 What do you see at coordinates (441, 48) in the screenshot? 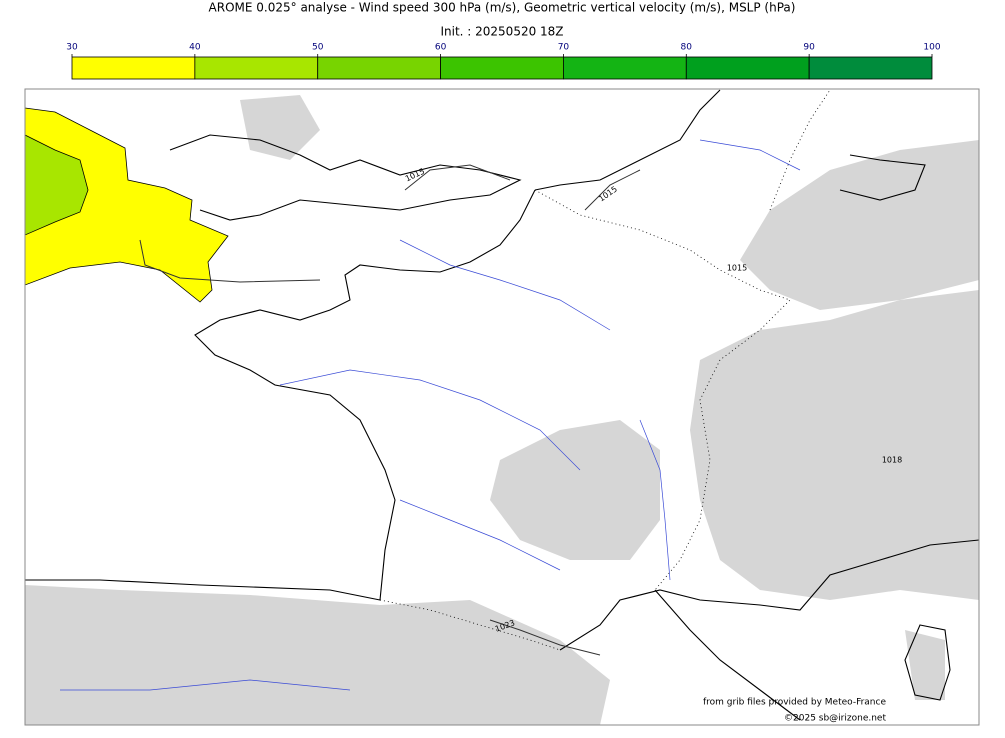
I see `colorbar-tick-label: 60` at bounding box center [441, 48].